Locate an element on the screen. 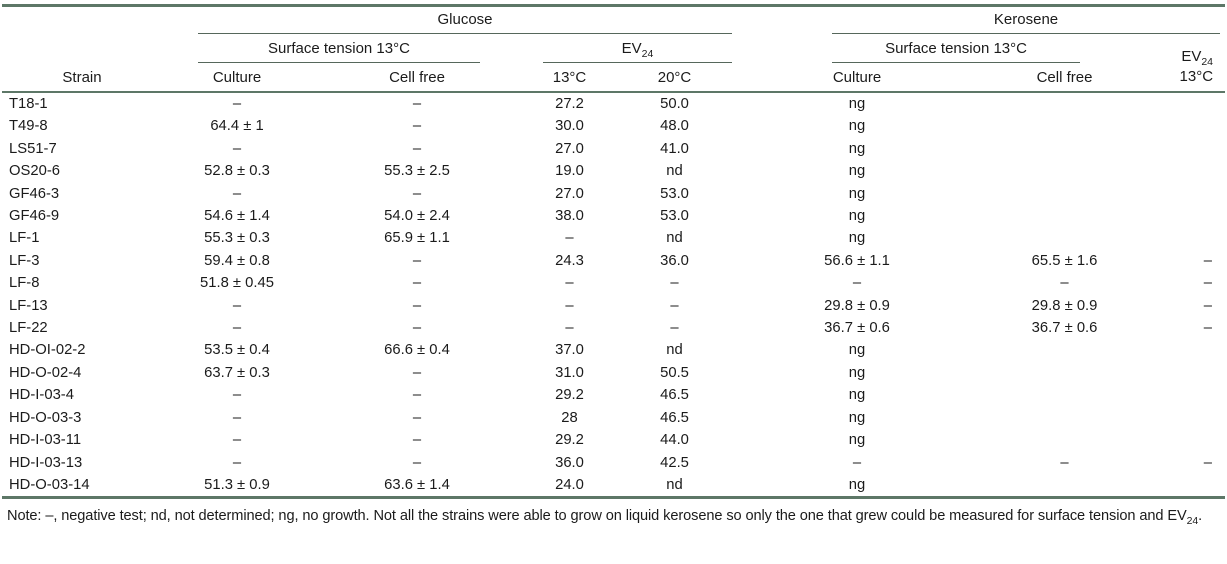 The height and width of the screenshot is (564, 1227). header-culture-kerosene: Culture is located at coordinates (857, 78).